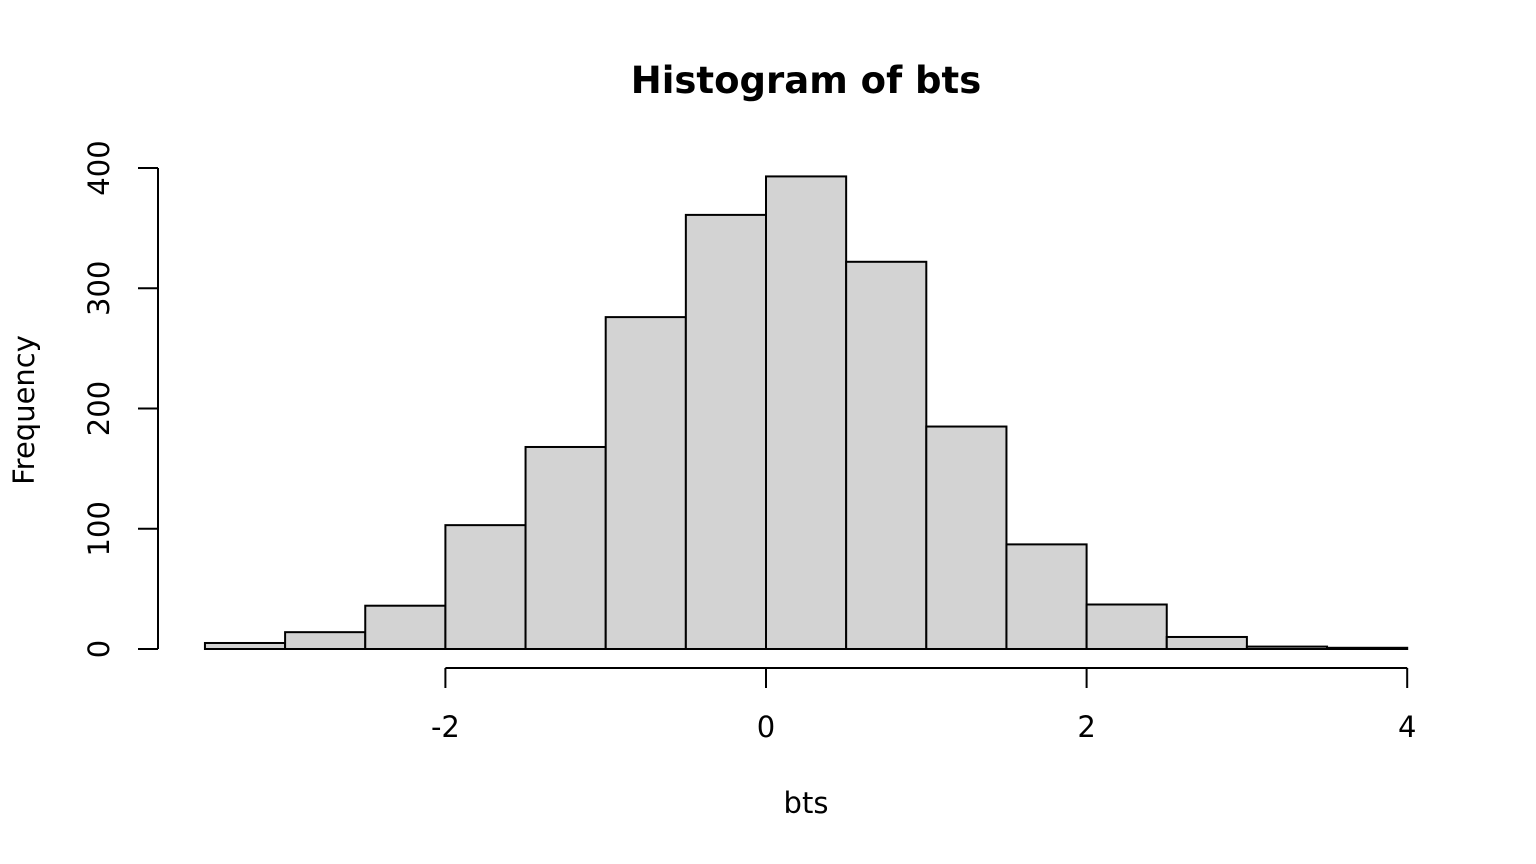 This screenshot has width=1536, height=864. What do you see at coordinates (99, 649) in the screenshot?
I see `y-tick-label: 0` at bounding box center [99, 649].